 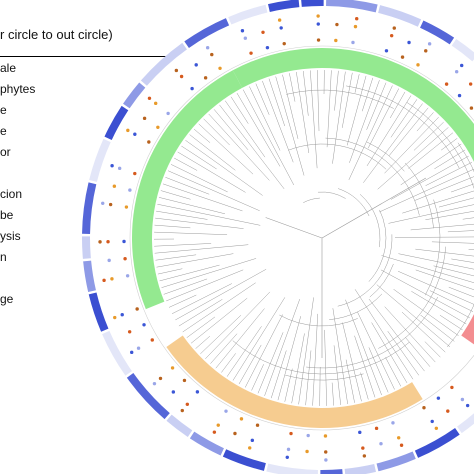 I want to click on legend-title: r circle to out circle), so click(x=56, y=34).